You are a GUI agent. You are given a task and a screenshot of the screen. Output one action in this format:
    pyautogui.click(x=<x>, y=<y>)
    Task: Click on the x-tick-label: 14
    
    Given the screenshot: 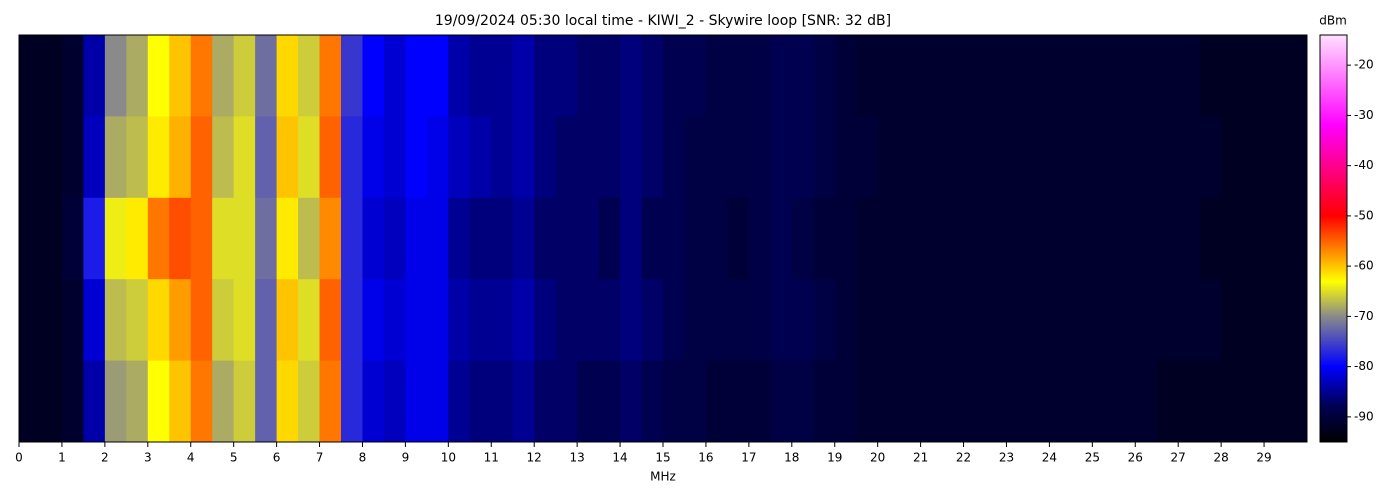 What is the action you would take?
    pyautogui.click(x=619, y=458)
    